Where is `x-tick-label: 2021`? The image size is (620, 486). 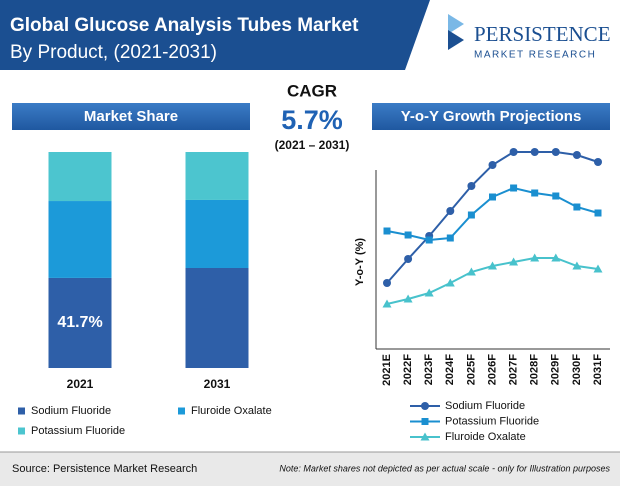
x-tick-label: 2021 is located at coordinates (80, 384).